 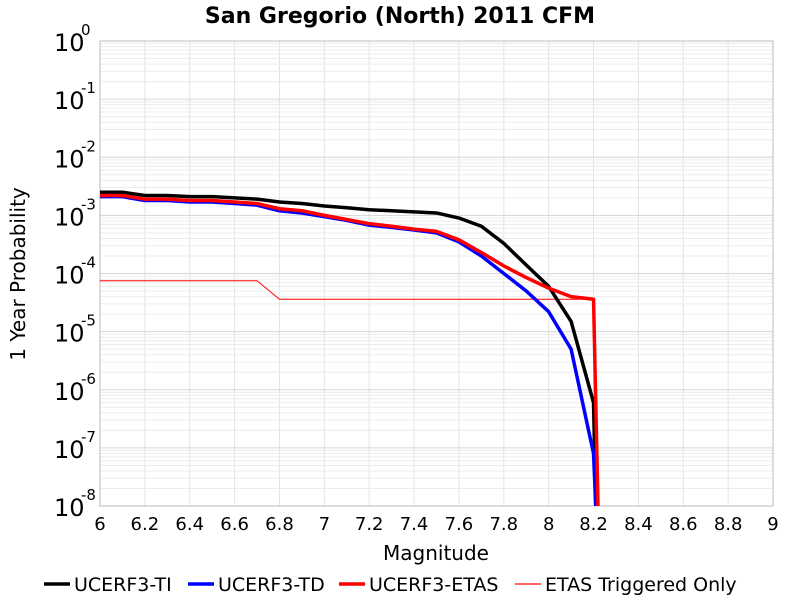 I want to click on y-axis-label: 1 Year Probability, so click(x=18, y=274).